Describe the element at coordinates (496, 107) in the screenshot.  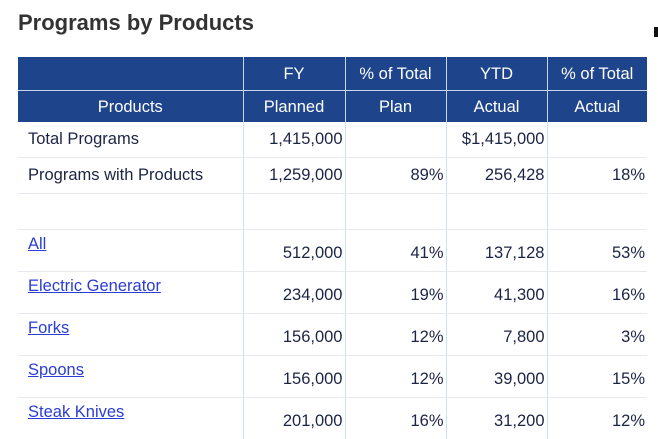
I see `header-actual: Actual` at that location.